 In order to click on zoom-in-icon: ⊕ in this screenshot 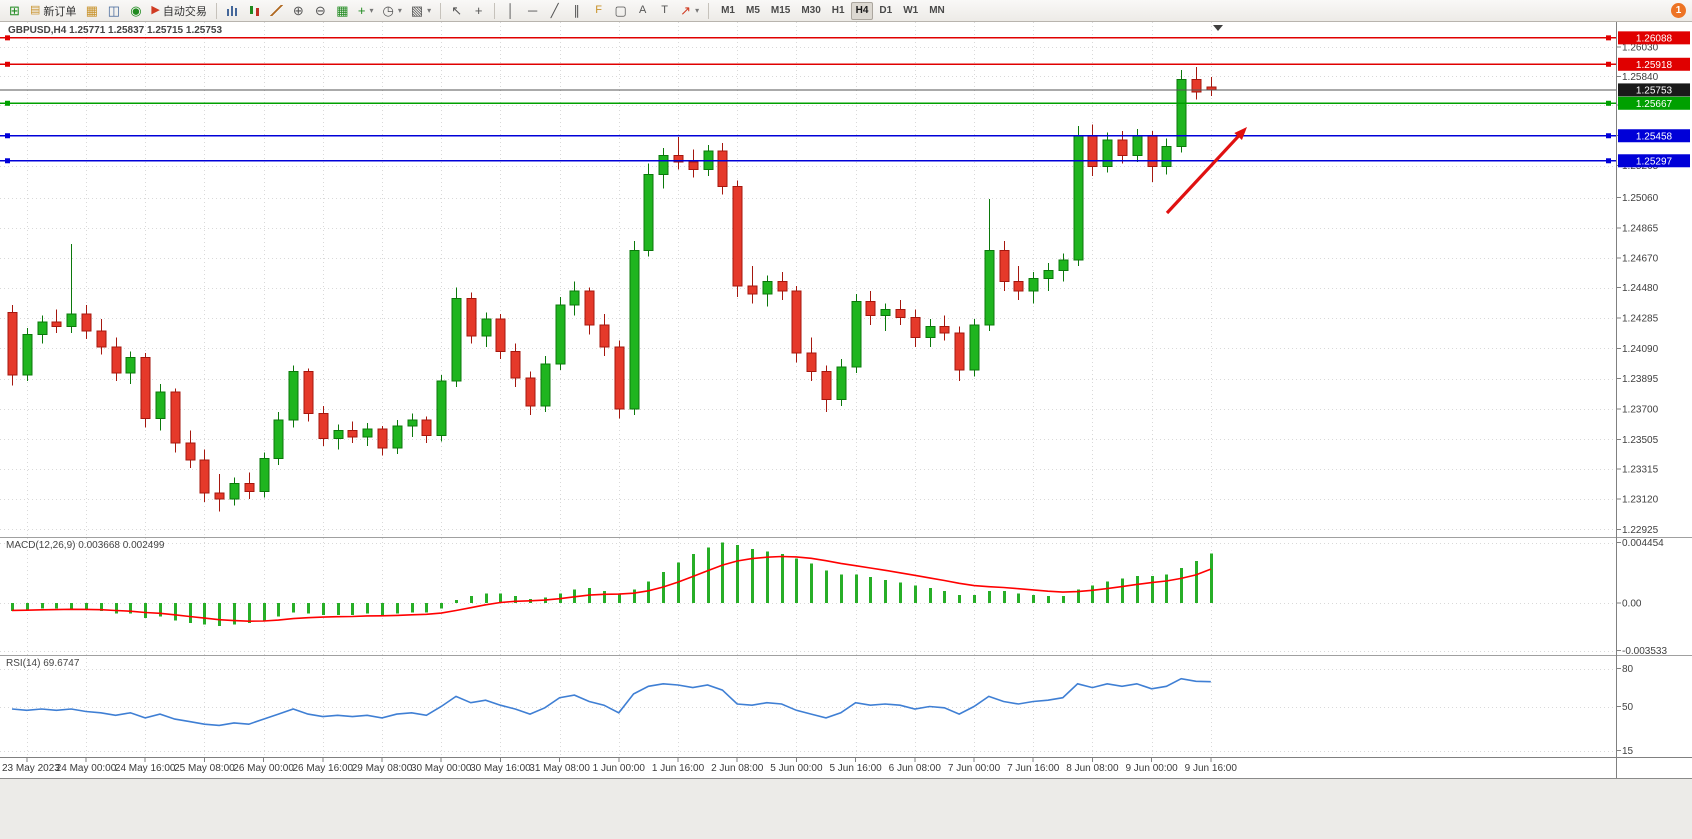, I will do `click(298, 10)`.